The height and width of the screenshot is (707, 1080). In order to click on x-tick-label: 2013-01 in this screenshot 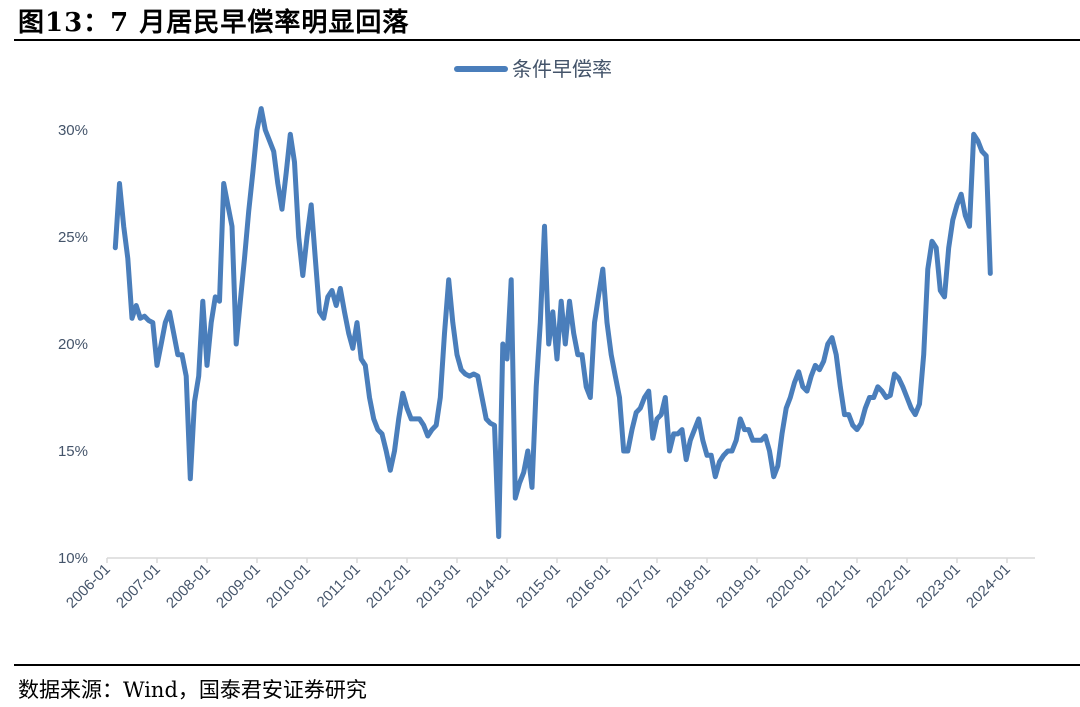, I will do `click(438, 586)`.